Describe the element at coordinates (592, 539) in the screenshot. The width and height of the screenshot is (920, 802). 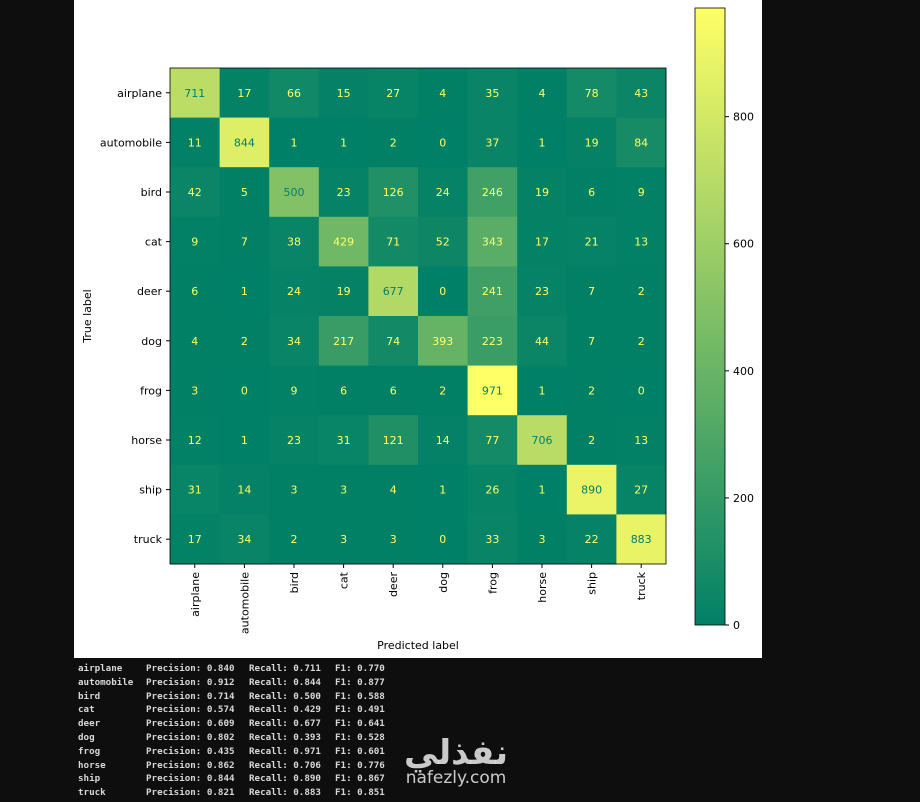
I see `cell-value: 22` at that location.